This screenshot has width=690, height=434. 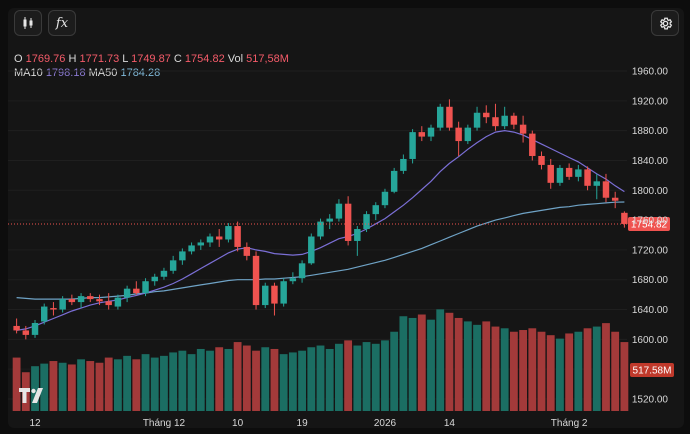 What do you see at coordinates (235, 59) in the screenshot?
I see `volume-label: Vol` at bounding box center [235, 59].